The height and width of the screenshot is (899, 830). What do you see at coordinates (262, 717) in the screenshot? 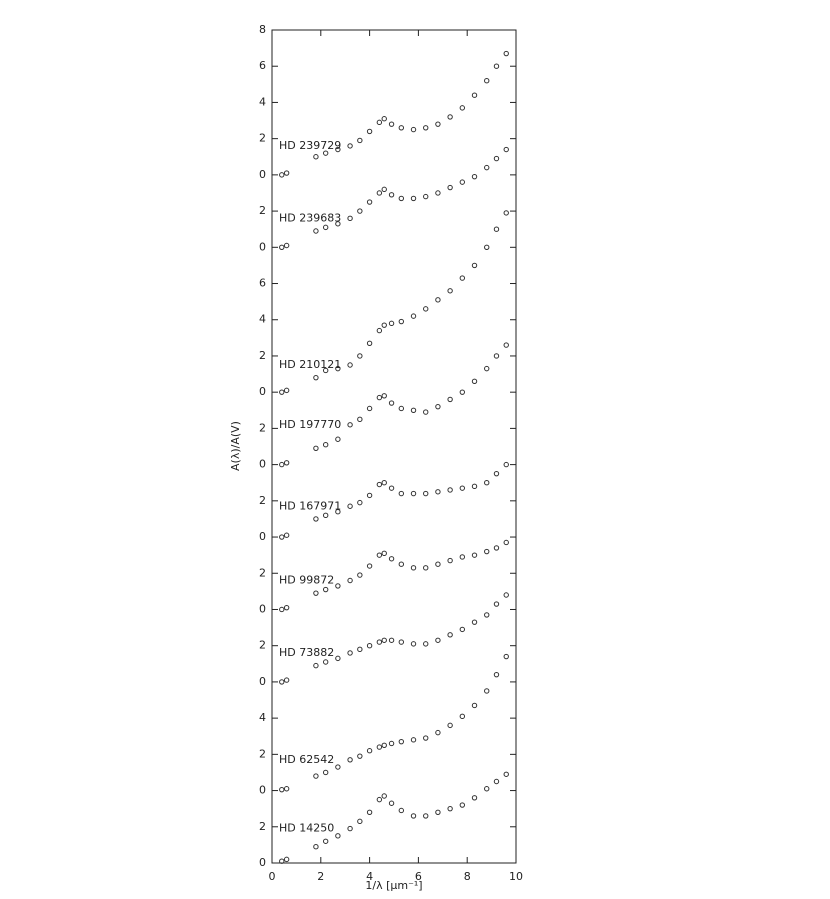
I see `y-tick-label: 4` at bounding box center [262, 717].